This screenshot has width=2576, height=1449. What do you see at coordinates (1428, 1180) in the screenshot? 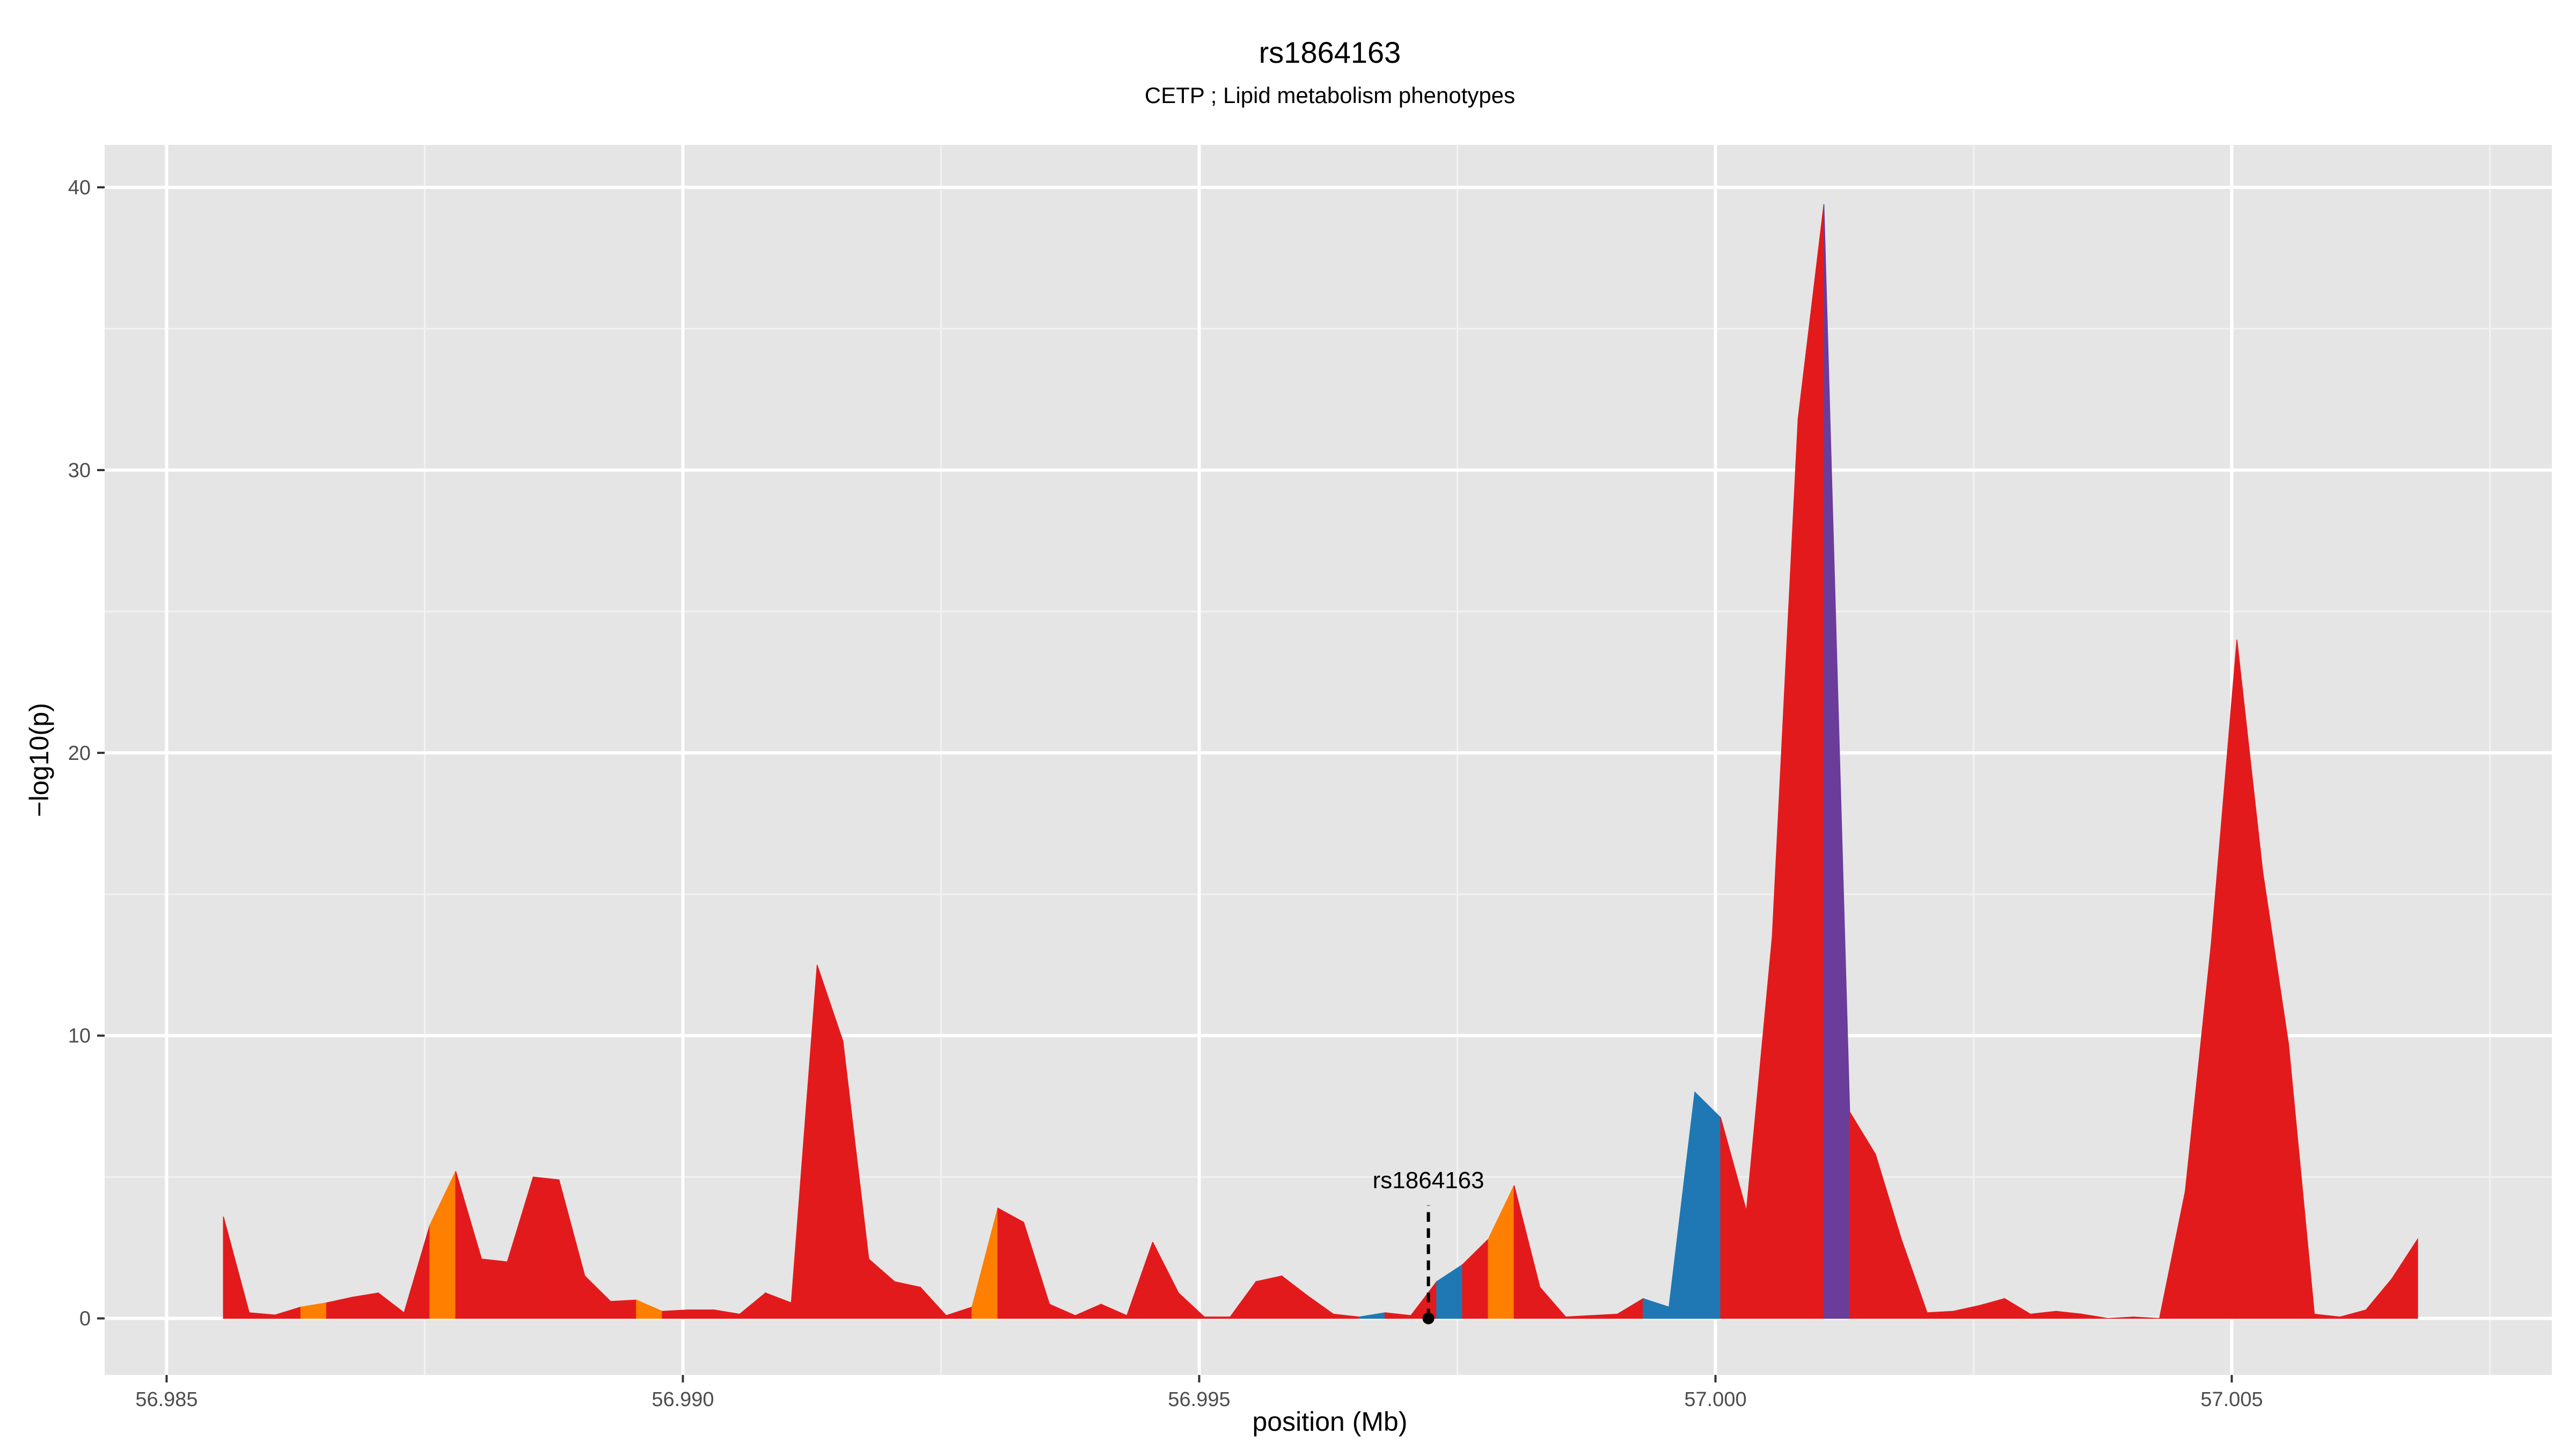
I see `snp-label: rs1864163` at bounding box center [1428, 1180].